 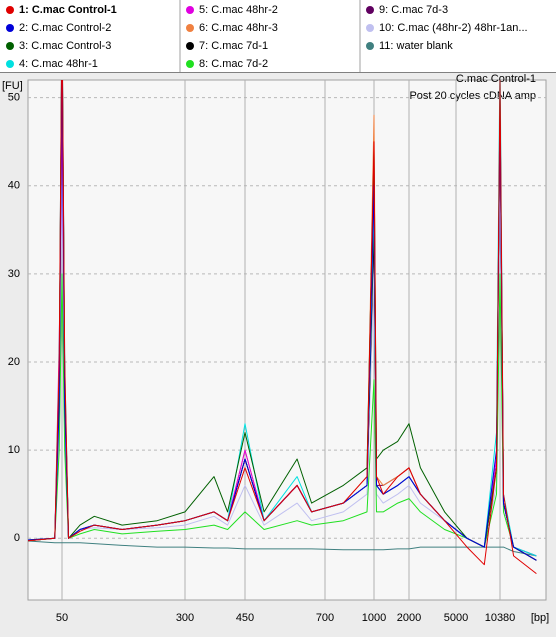 I want to click on legend-label: 8: C.mac 7d-2, so click(x=233, y=64).